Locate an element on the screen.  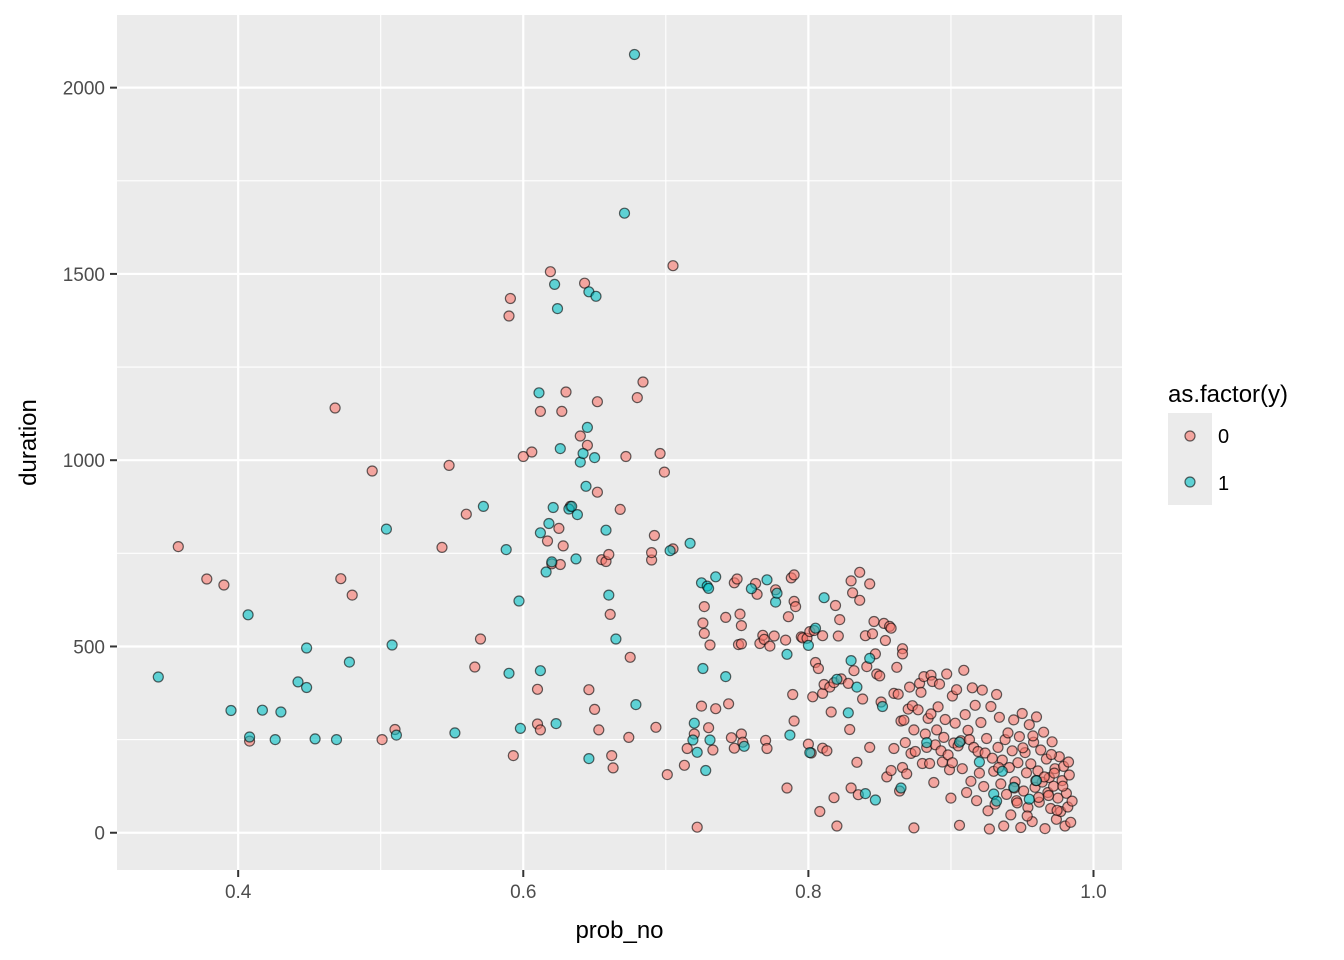
legend-label-1: 1 is located at coordinates (1223, 484).